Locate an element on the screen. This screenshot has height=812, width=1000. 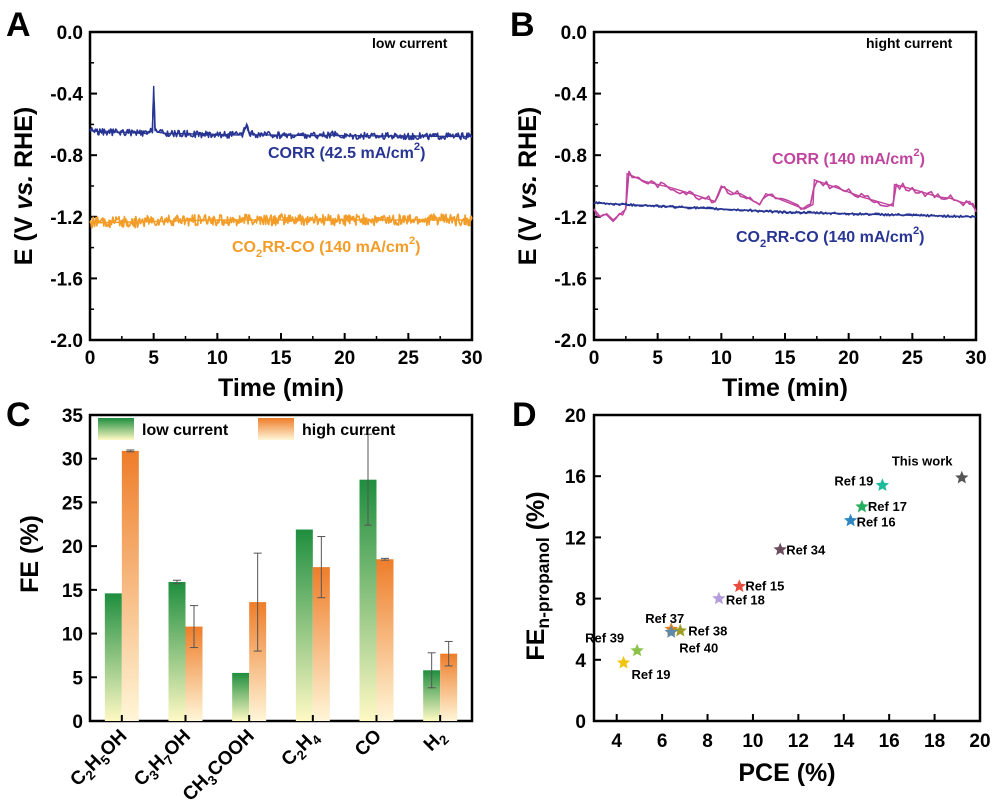
bar-low current-C3H7OH is located at coordinates (177, 651).